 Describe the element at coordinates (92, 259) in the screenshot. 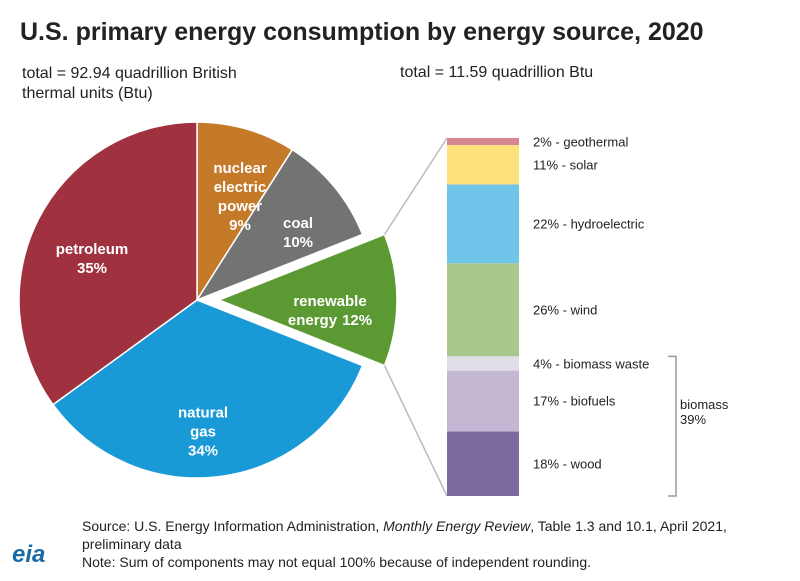

I see `slice-label: petroleum 35%` at that location.